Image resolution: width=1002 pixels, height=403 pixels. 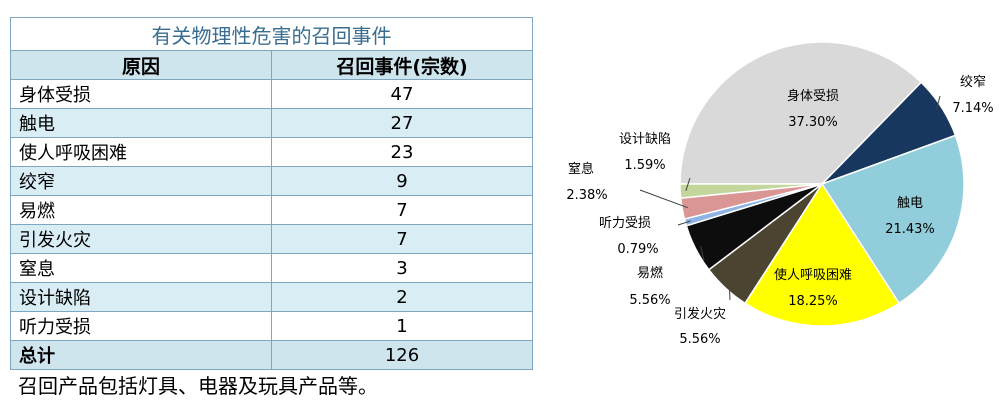 I want to click on count-cell: 27, so click(x=402, y=123).